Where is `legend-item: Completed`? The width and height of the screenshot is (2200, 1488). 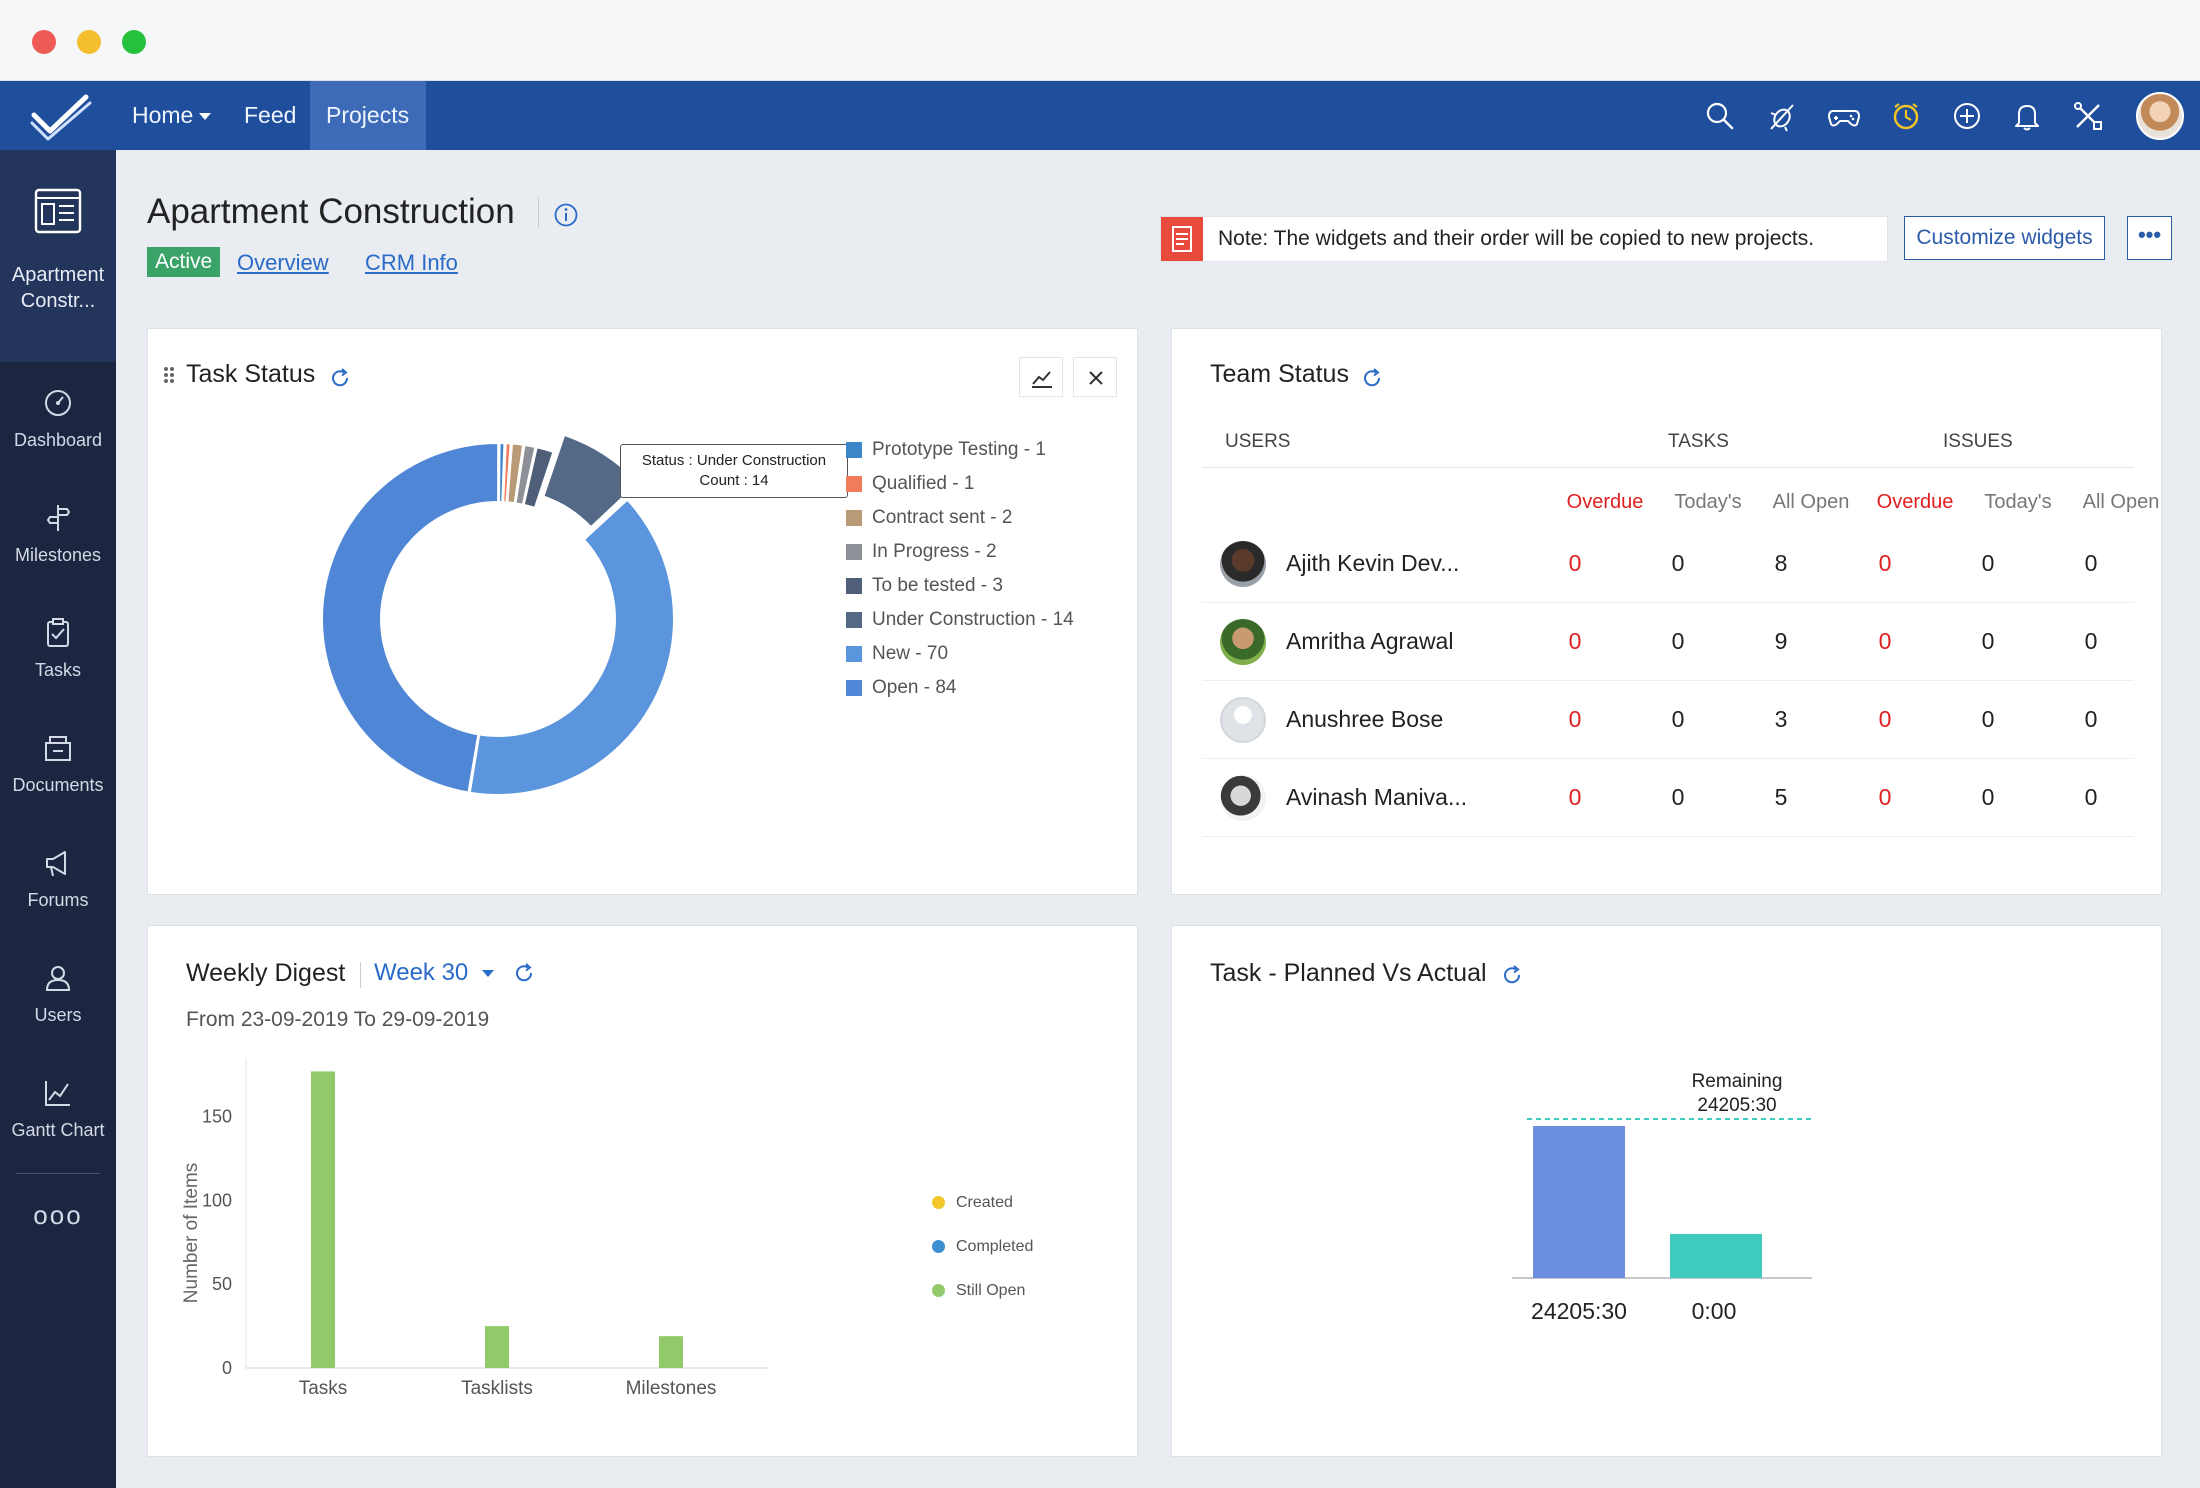
legend-item: Completed is located at coordinates (982, 1247).